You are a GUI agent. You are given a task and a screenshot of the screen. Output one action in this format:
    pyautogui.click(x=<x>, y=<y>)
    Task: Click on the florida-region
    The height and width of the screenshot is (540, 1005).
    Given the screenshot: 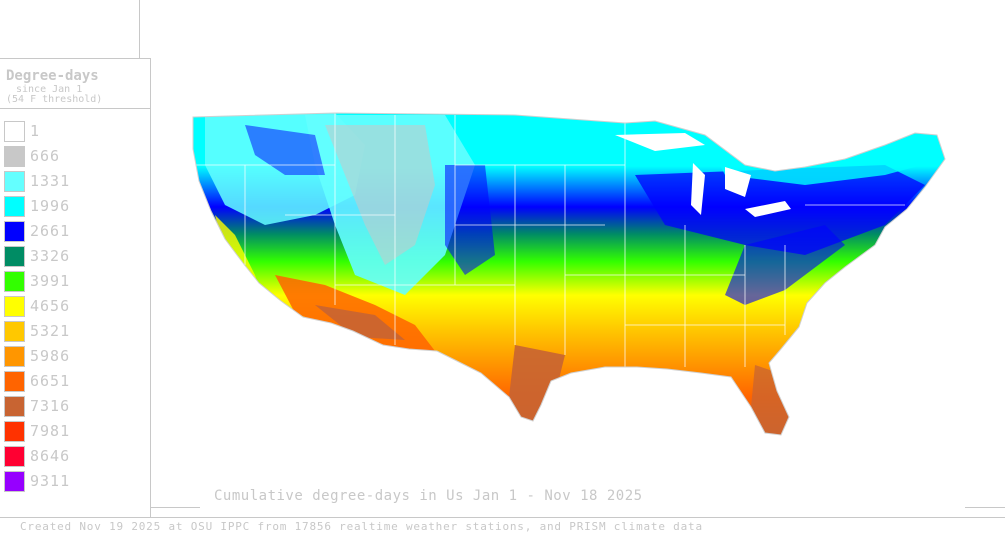 What is the action you would take?
    pyautogui.click(x=770, y=400)
    